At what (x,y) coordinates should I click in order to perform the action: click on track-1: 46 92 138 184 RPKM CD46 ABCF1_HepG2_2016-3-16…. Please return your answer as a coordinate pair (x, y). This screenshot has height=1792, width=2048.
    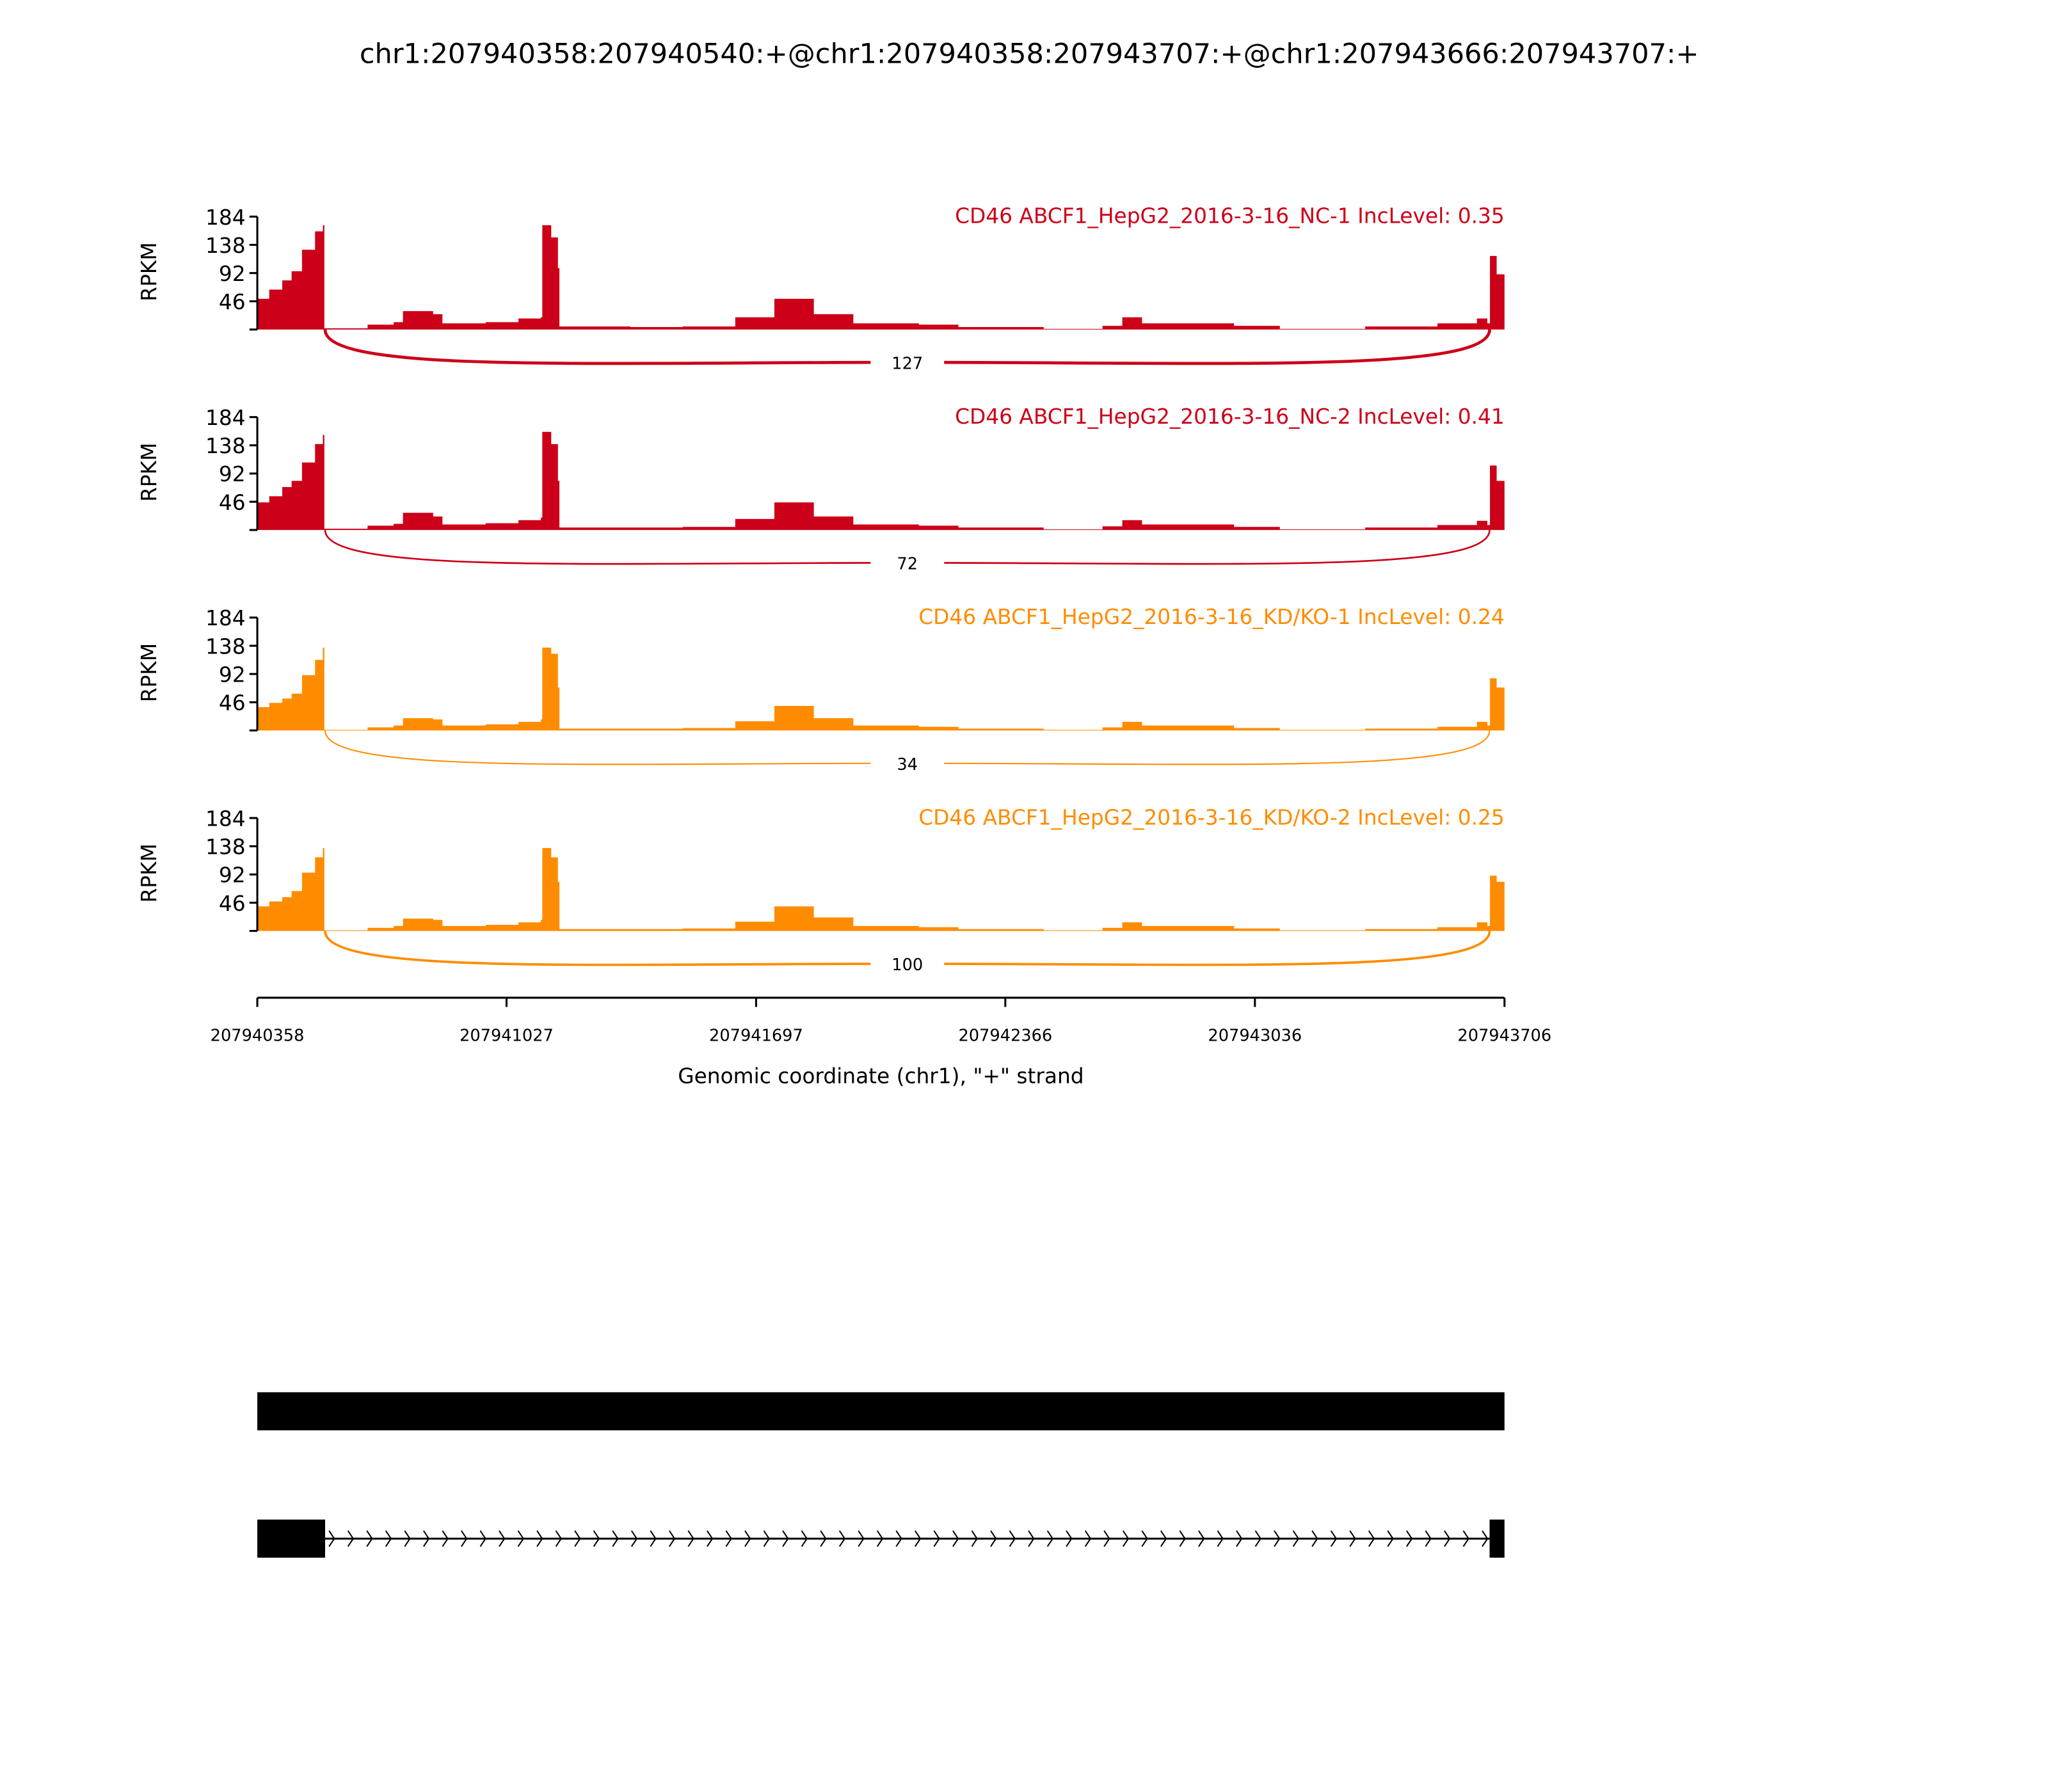
    Looking at the image, I should click on (821, 288).